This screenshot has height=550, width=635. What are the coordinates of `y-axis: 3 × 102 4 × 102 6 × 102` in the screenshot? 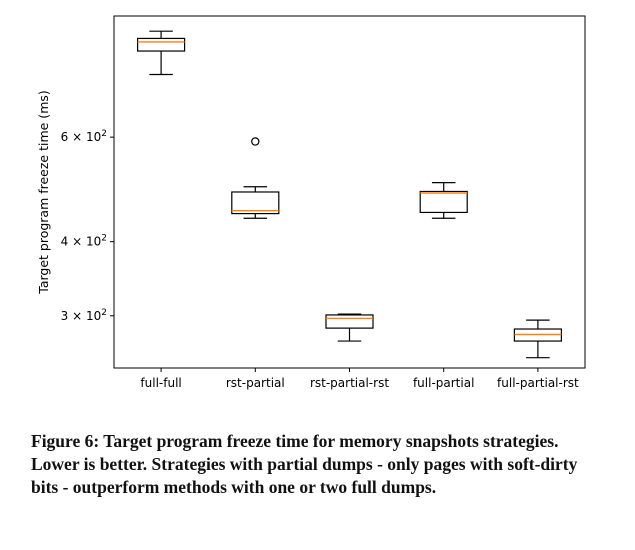 It's located at (87, 226).